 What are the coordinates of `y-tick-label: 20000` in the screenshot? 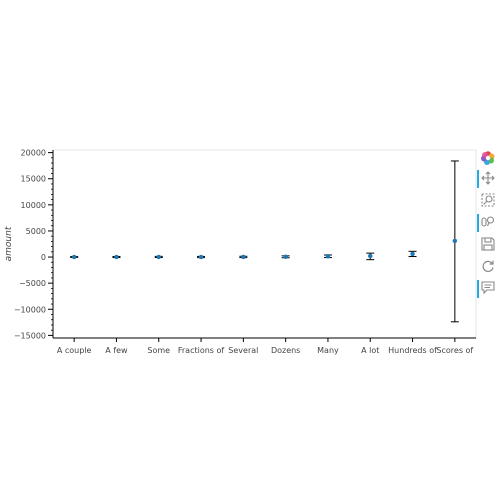 It's located at (33, 153).